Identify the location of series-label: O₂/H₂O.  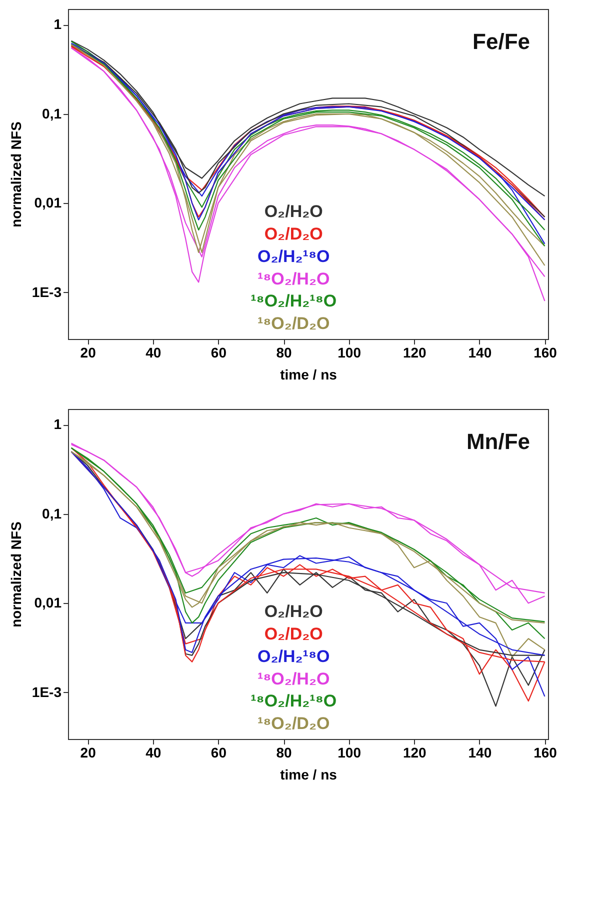
(293, 611).